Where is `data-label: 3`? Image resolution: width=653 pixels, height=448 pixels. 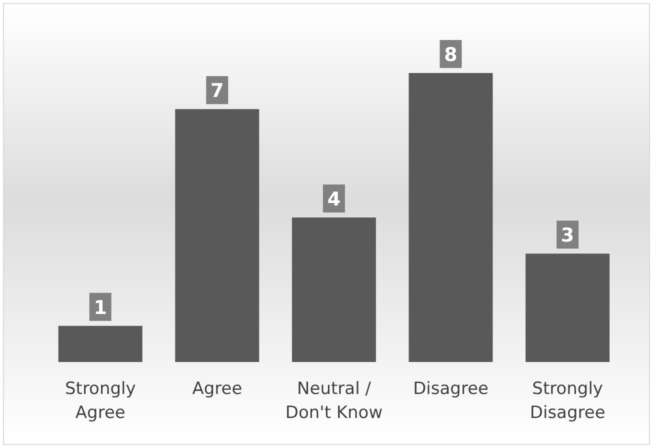
data-label: 3 is located at coordinates (567, 235).